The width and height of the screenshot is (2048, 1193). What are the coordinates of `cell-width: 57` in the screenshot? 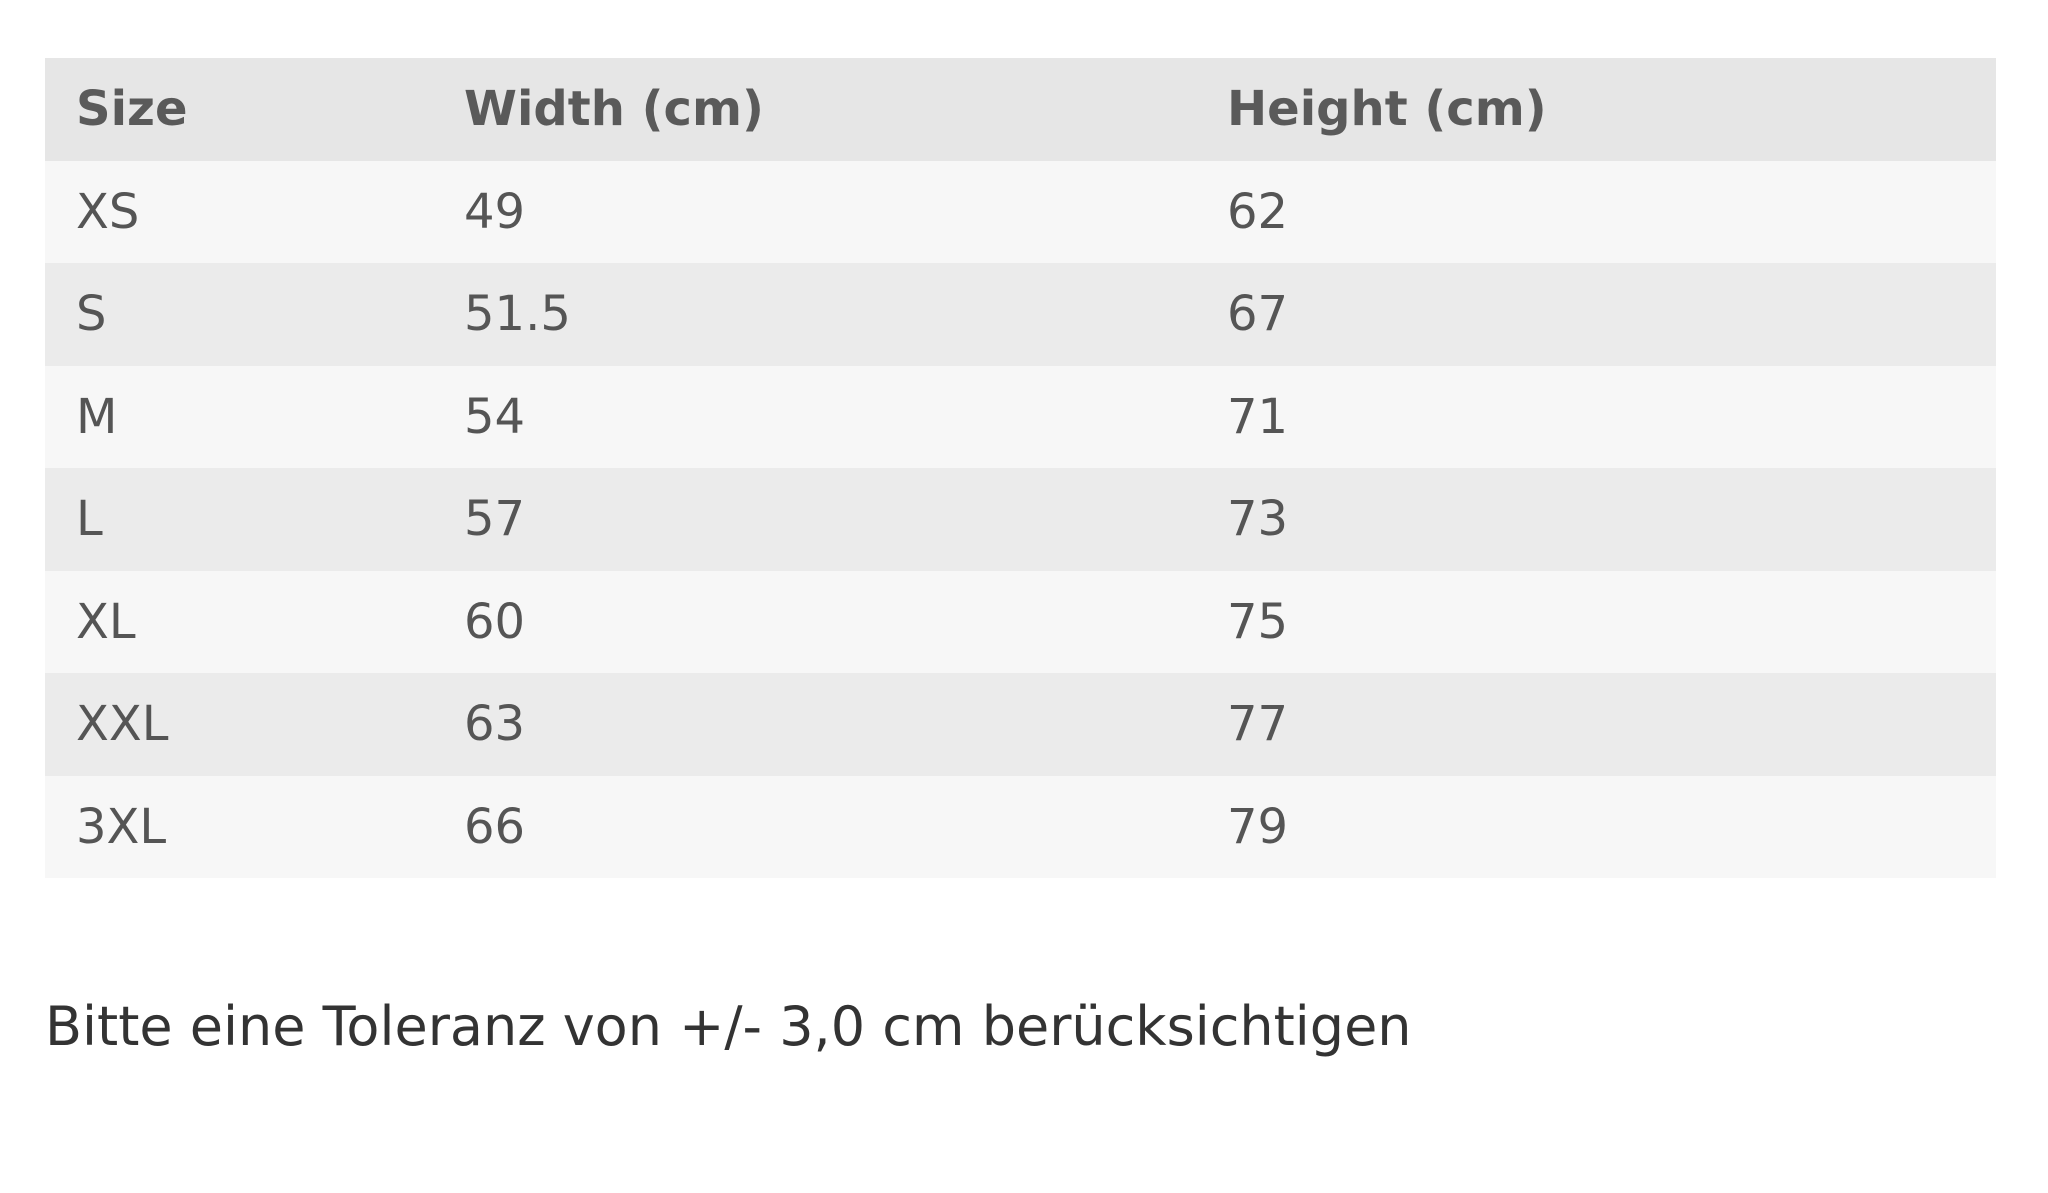 It's located at (814, 519).